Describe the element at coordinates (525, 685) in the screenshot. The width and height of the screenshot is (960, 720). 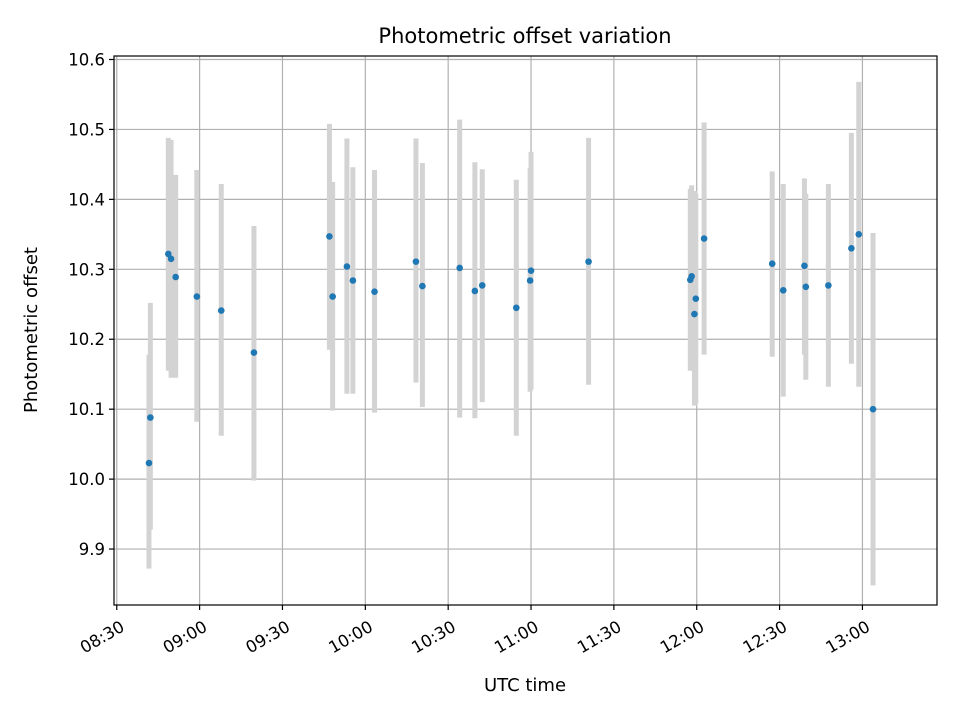
I see `x-axis-label: UTC time` at that location.